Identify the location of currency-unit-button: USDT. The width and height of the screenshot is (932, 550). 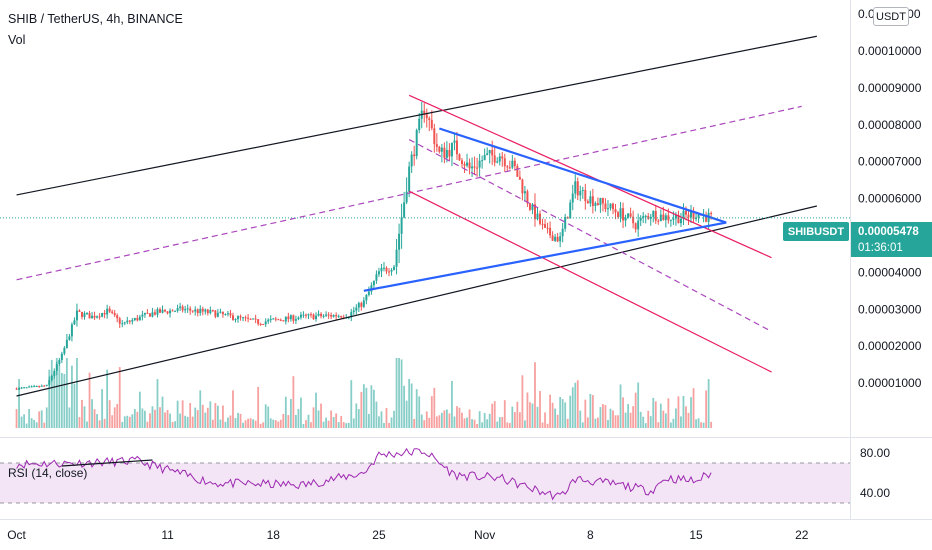
(891, 16).